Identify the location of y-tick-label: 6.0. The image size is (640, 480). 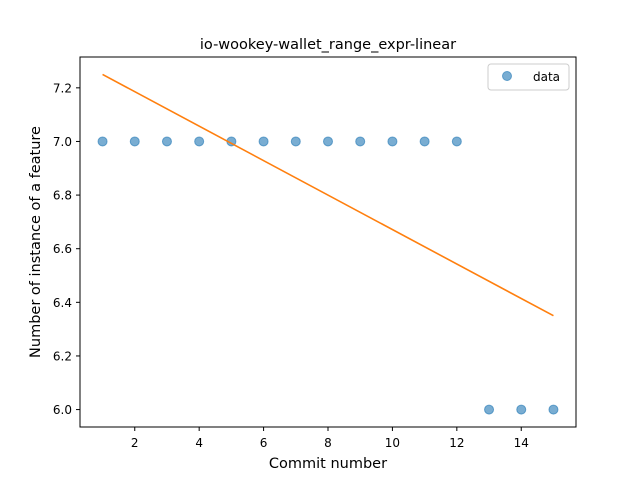
(62, 410).